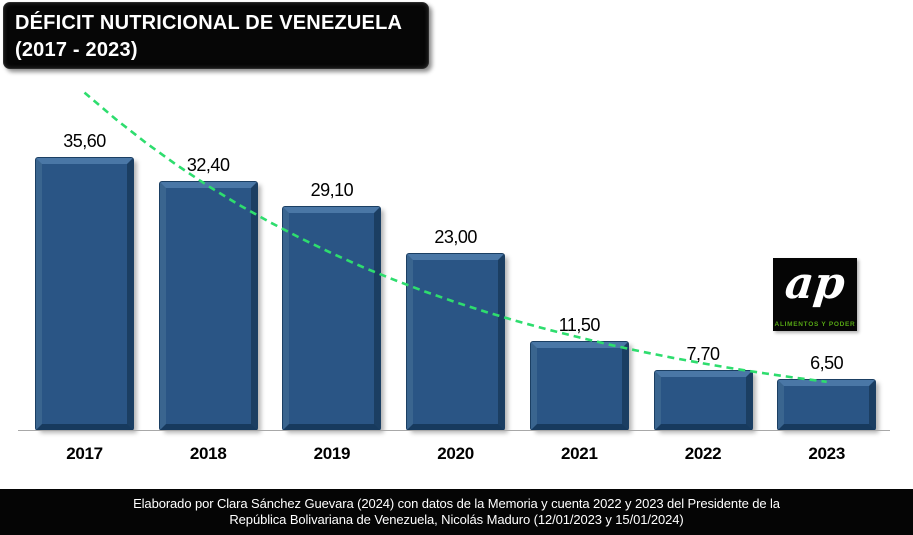 This screenshot has height=535, width=913. I want to click on bar-value-label-2020: 23,00, so click(455, 237).